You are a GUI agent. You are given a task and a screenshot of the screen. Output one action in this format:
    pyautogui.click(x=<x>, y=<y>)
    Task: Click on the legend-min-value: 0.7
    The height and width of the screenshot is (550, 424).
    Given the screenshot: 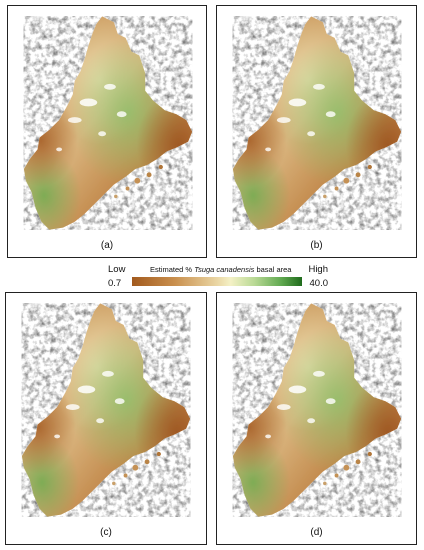 What is the action you would take?
    pyautogui.click(x=115, y=283)
    